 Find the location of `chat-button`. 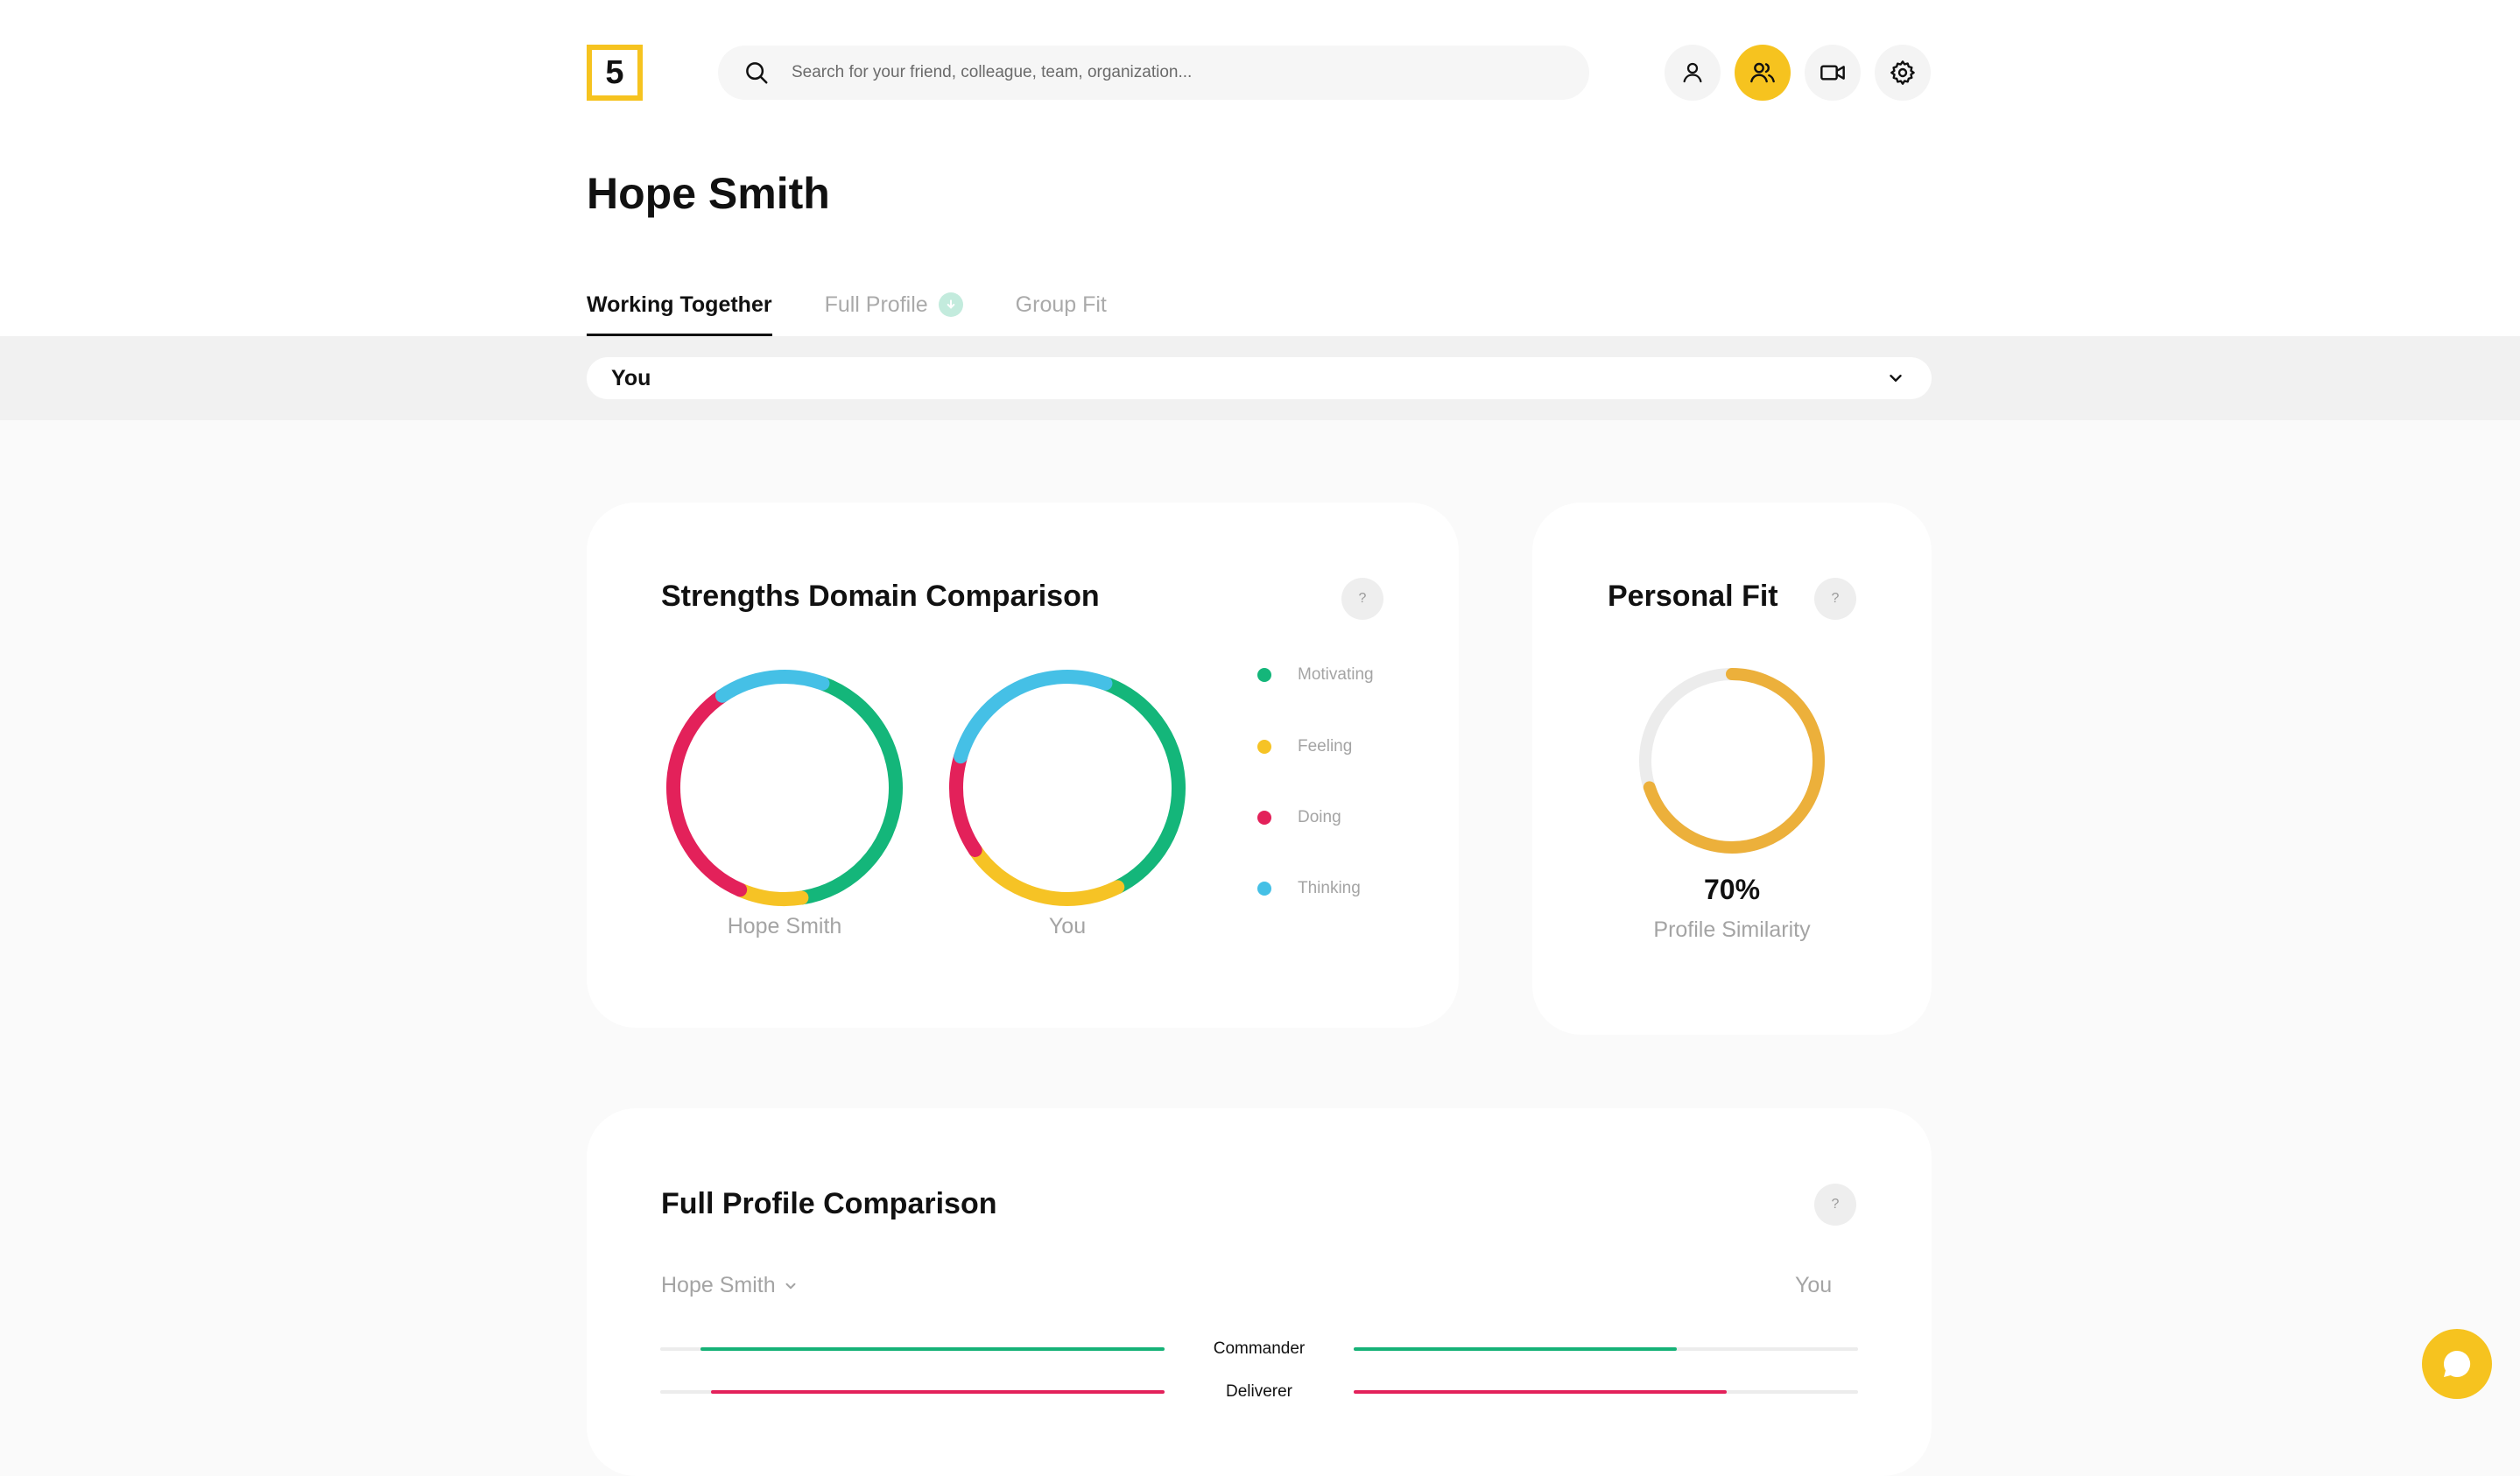

chat-button is located at coordinates (2457, 1364).